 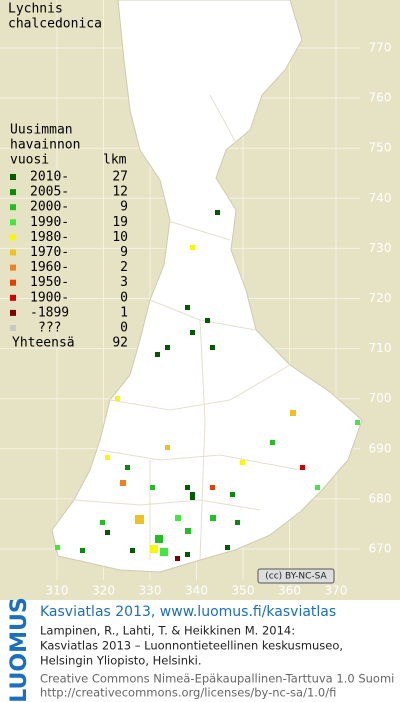 I want to click on y-label: 690, so click(x=380, y=448).